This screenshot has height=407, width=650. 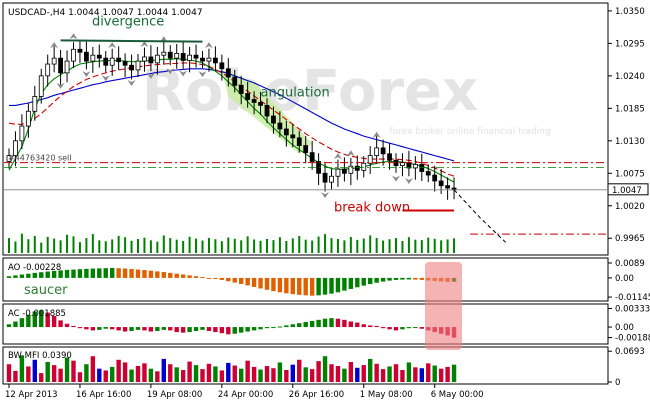 I want to click on chart-title: USDCAD-,H4 1.0044 1.0047 1.0044 1.0047, so click(x=105, y=13).